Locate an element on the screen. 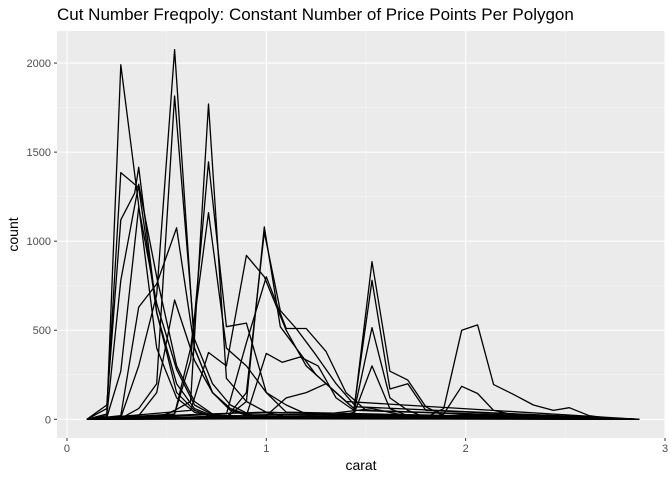 The width and height of the screenshot is (672, 480). y-tick-label: 0 is located at coordinates (48, 420).